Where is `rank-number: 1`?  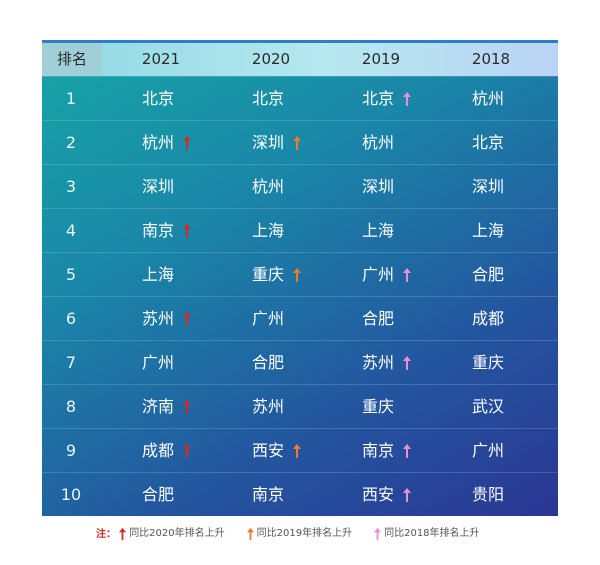 rank-number: 1 is located at coordinates (71, 98).